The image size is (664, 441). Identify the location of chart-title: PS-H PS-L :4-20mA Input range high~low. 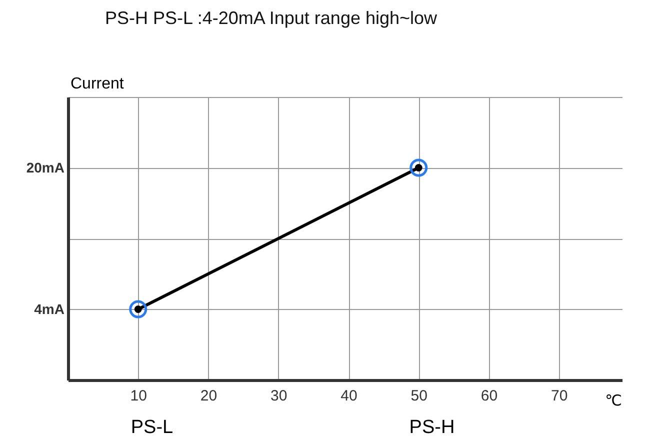
(271, 18).